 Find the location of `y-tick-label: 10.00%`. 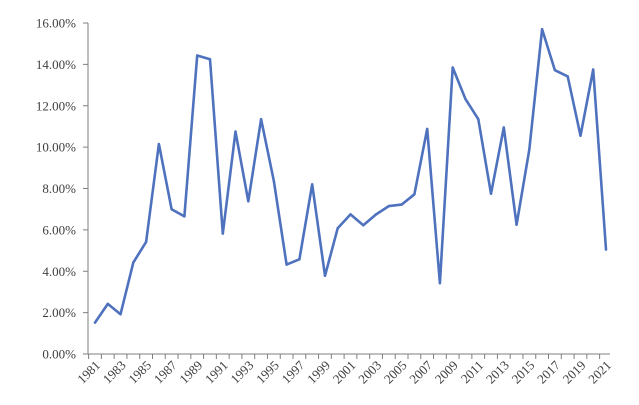

y-tick-label: 10.00% is located at coordinates (56, 147).